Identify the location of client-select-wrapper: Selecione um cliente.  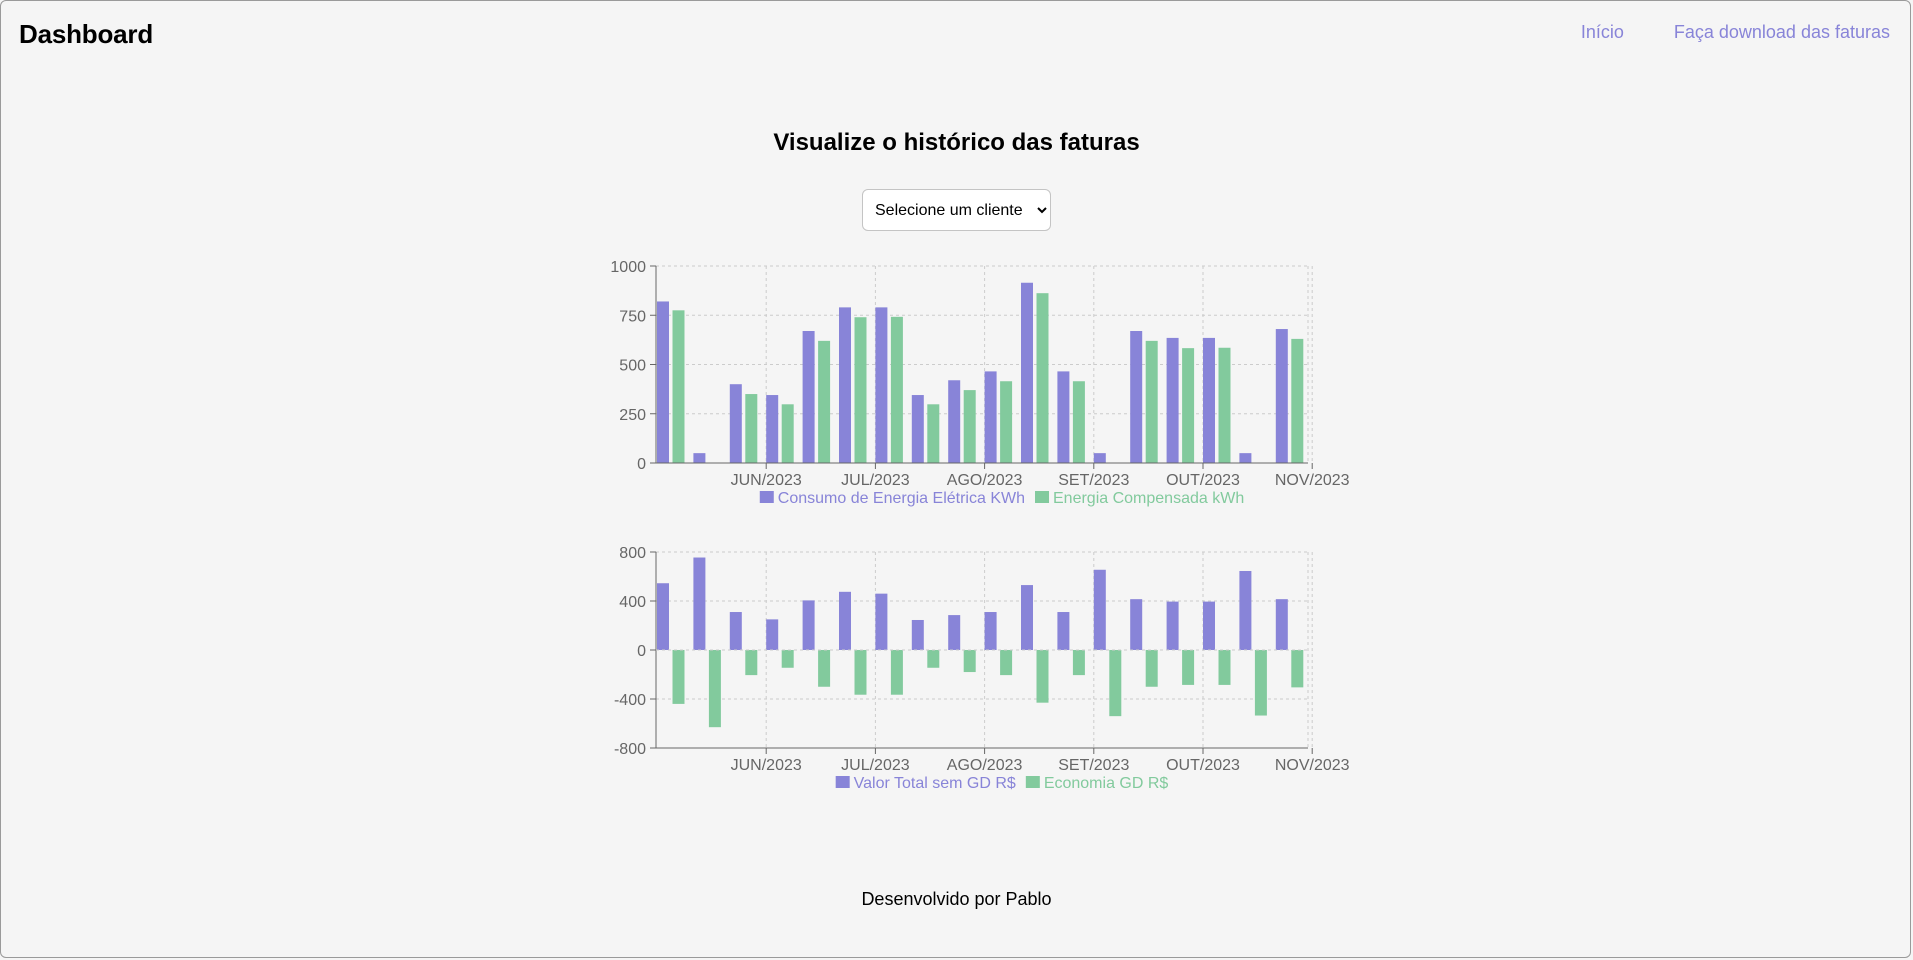
(956, 210).